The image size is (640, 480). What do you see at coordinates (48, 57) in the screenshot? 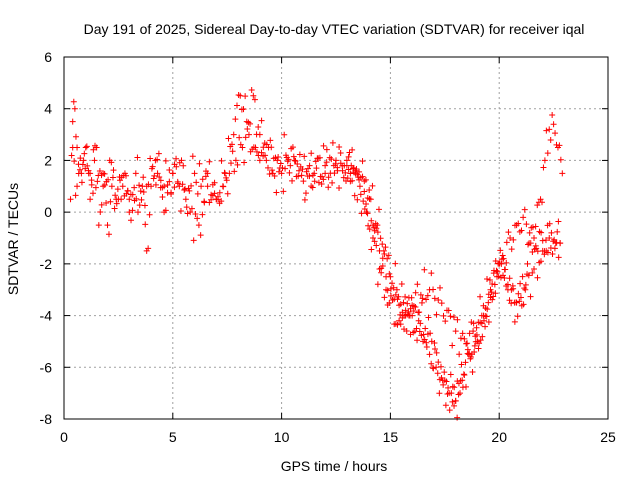
I see `y-tick-label: 6` at bounding box center [48, 57].